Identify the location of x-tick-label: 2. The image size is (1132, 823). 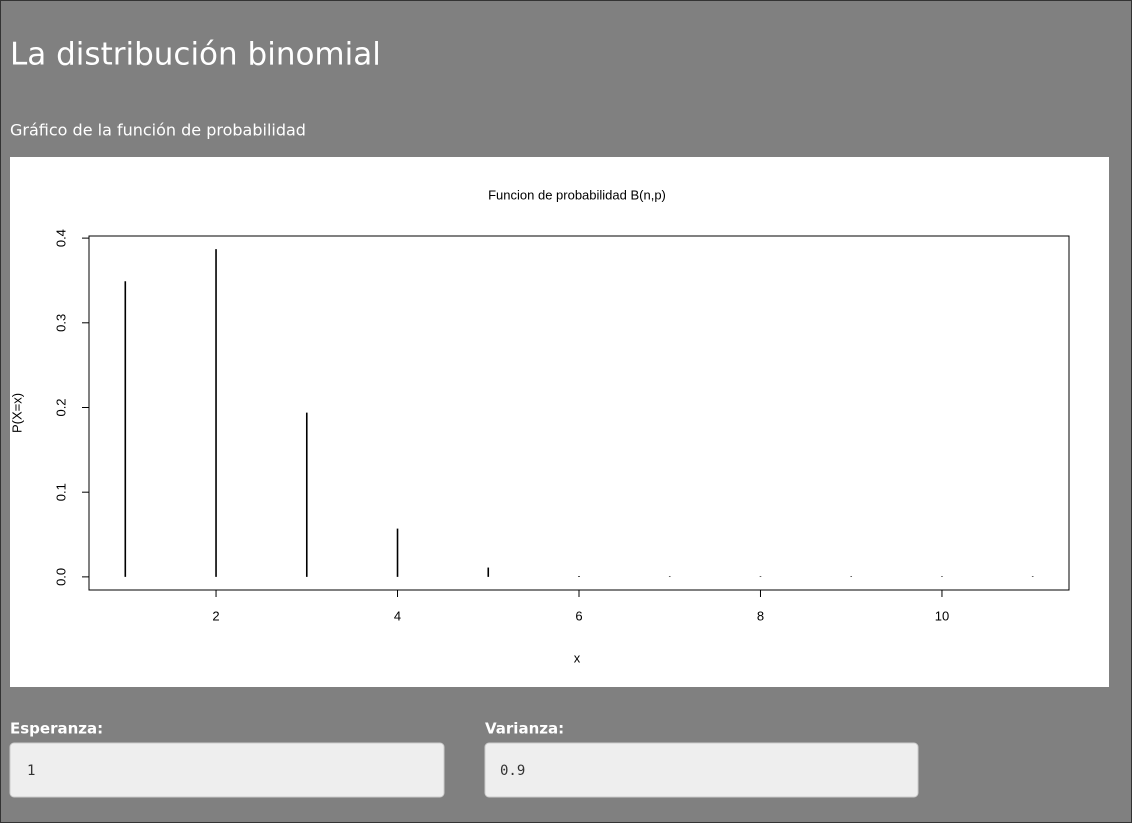
(215, 615).